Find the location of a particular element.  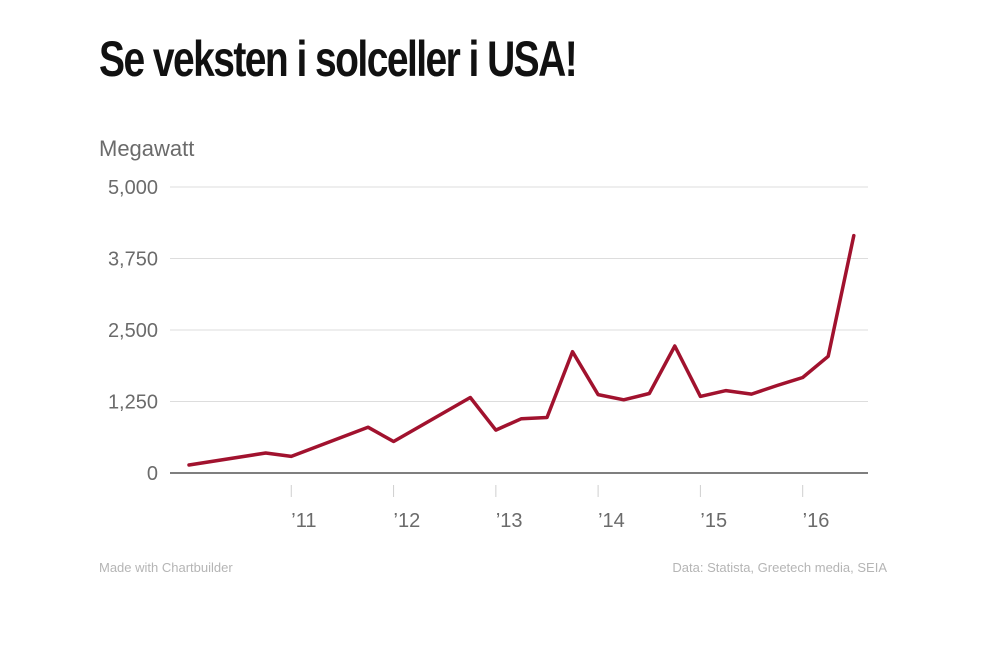

y-tick-label: 2,500 is located at coordinates (133, 331).